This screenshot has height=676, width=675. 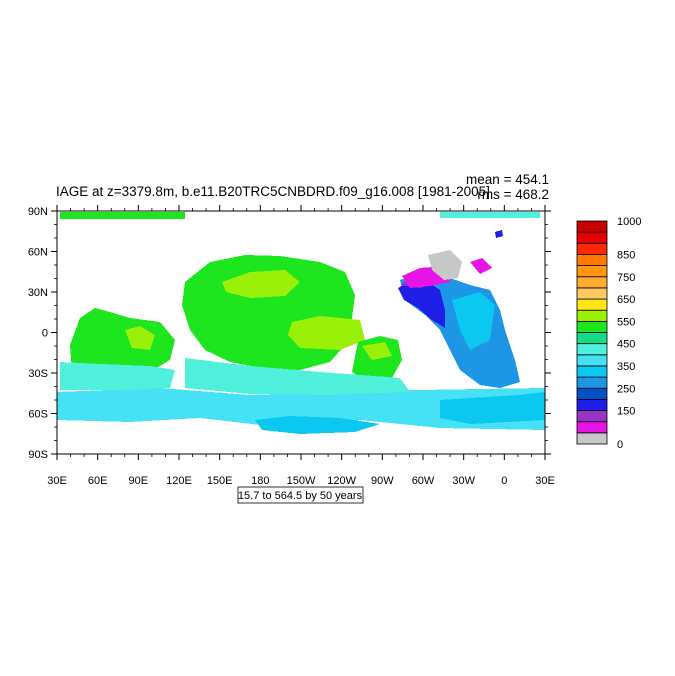 I want to click on rms-label: rms = 468.2, so click(x=513, y=194).